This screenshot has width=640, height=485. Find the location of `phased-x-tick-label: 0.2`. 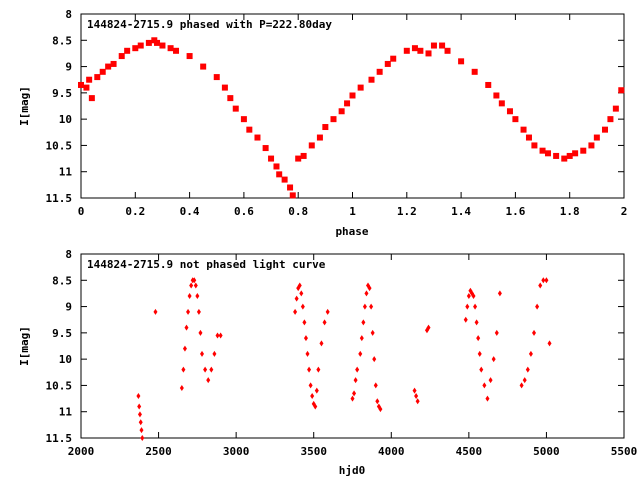

phased-x-tick-label: 0.2 is located at coordinates (135, 211).